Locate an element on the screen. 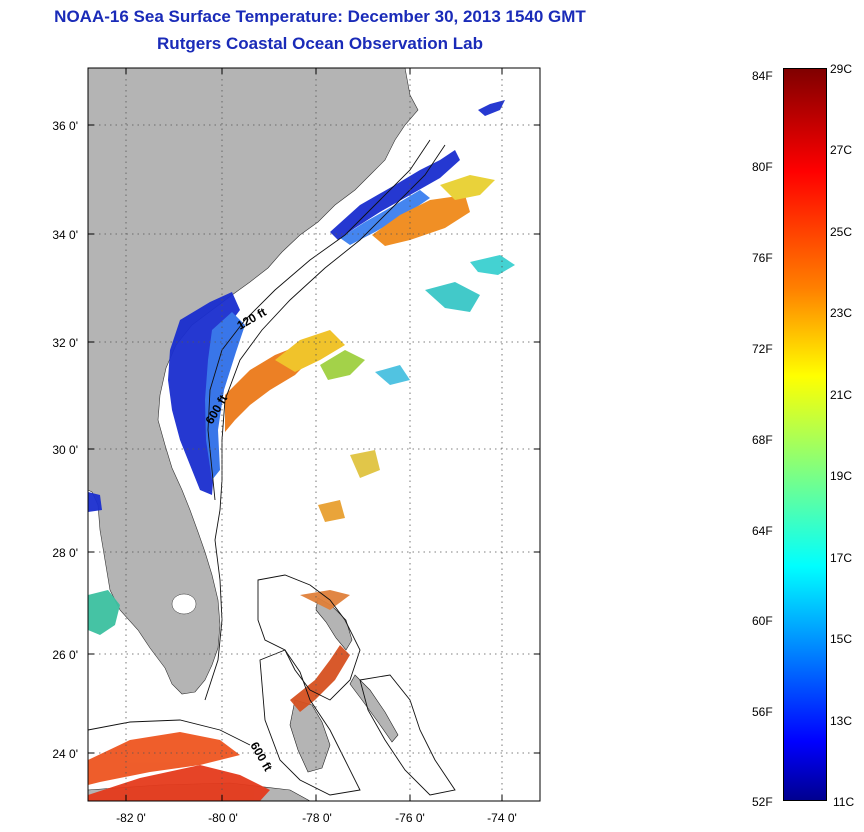 The width and height of the screenshot is (864, 832). colorbar-c-label: 15C is located at coordinates (841, 639).